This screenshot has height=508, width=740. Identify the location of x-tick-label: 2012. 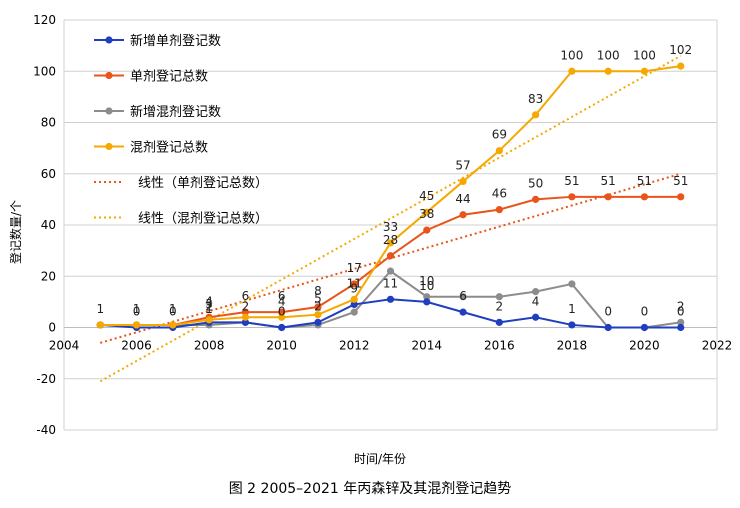
(354, 346).